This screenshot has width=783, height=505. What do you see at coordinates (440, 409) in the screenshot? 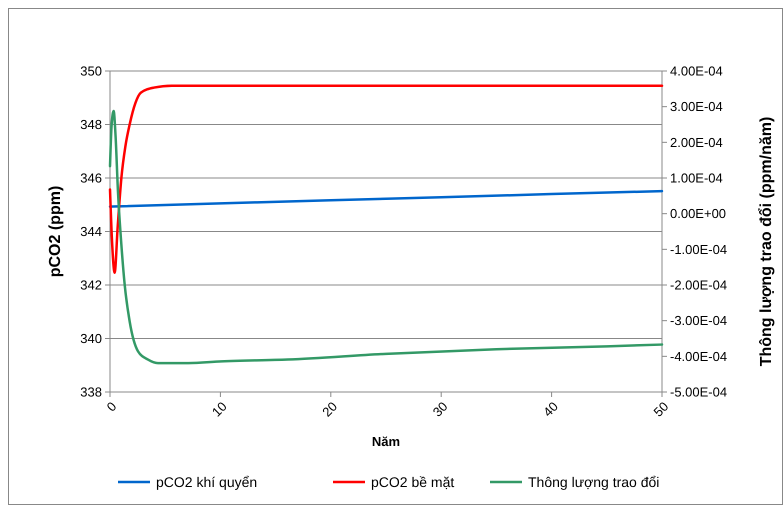
I see `x-tick-label: 30` at bounding box center [440, 409].